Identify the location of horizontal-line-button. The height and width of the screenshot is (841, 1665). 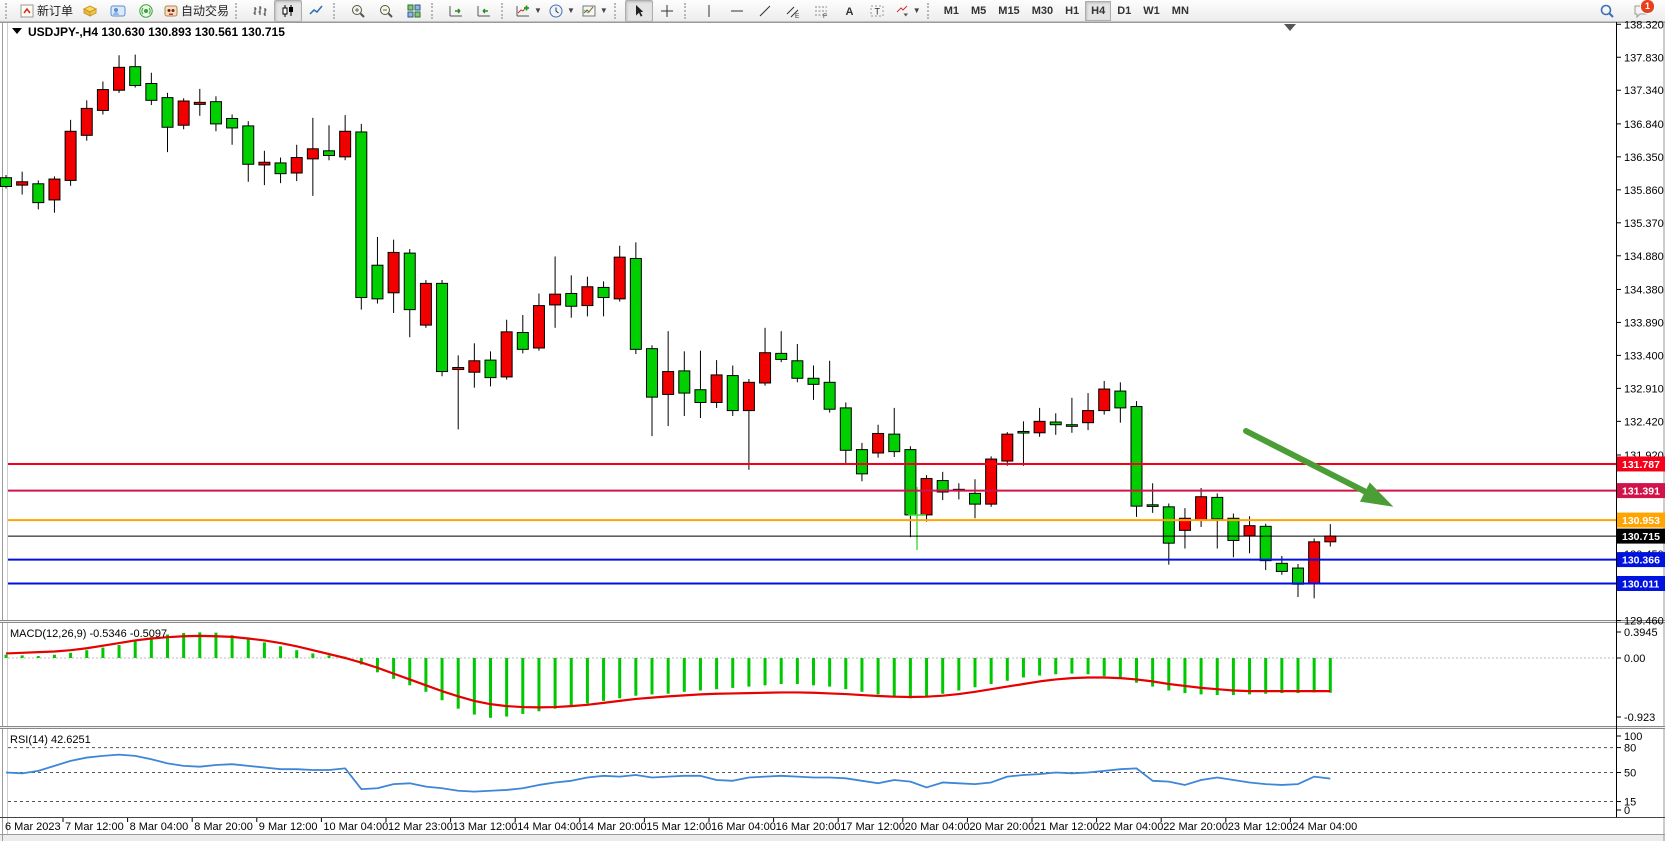
(737, 11).